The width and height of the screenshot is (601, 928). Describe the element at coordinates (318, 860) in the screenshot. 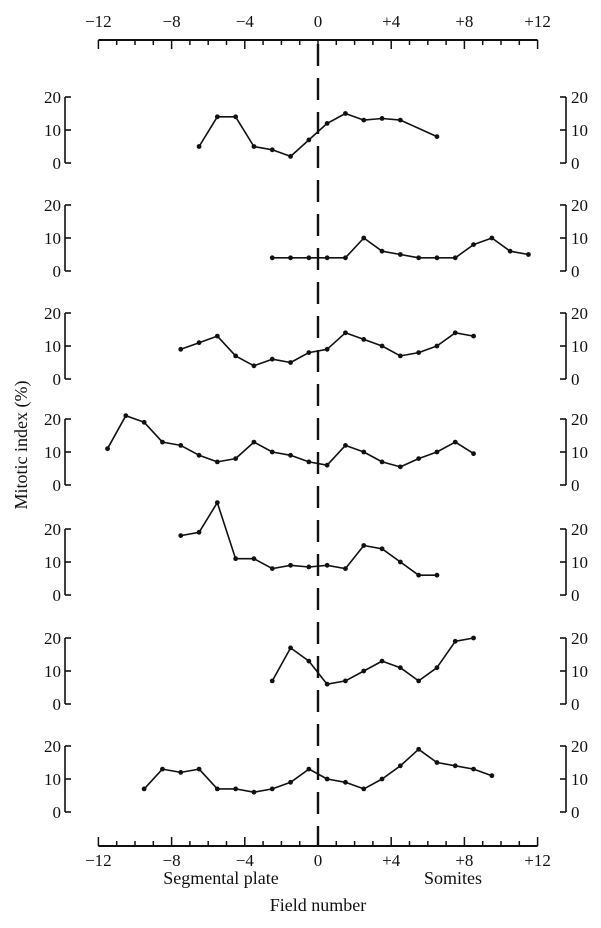

I see `bottom-x-tick-label: 0` at that location.